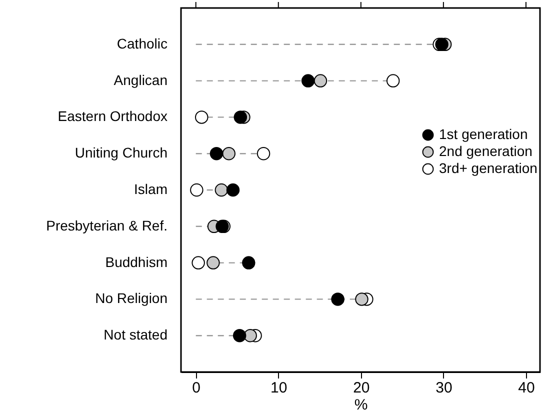  What do you see at coordinates (361, 403) in the screenshot?
I see `x-axis-title: %` at bounding box center [361, 403].